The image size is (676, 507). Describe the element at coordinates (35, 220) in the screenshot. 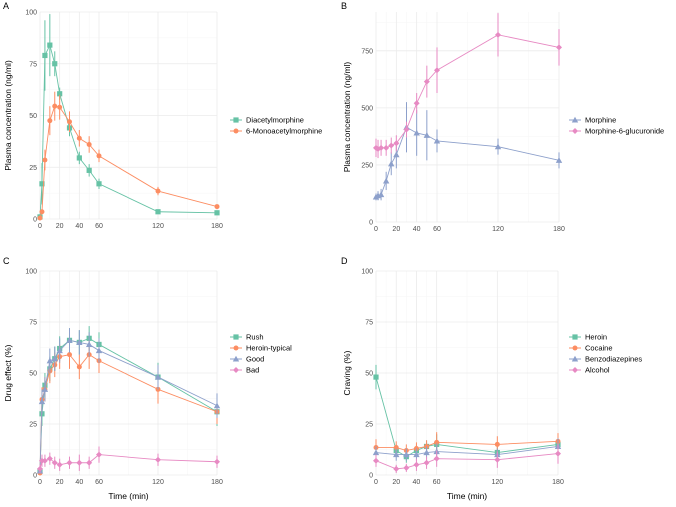

I see `panel-a-y-tick-label: 0` at that location.